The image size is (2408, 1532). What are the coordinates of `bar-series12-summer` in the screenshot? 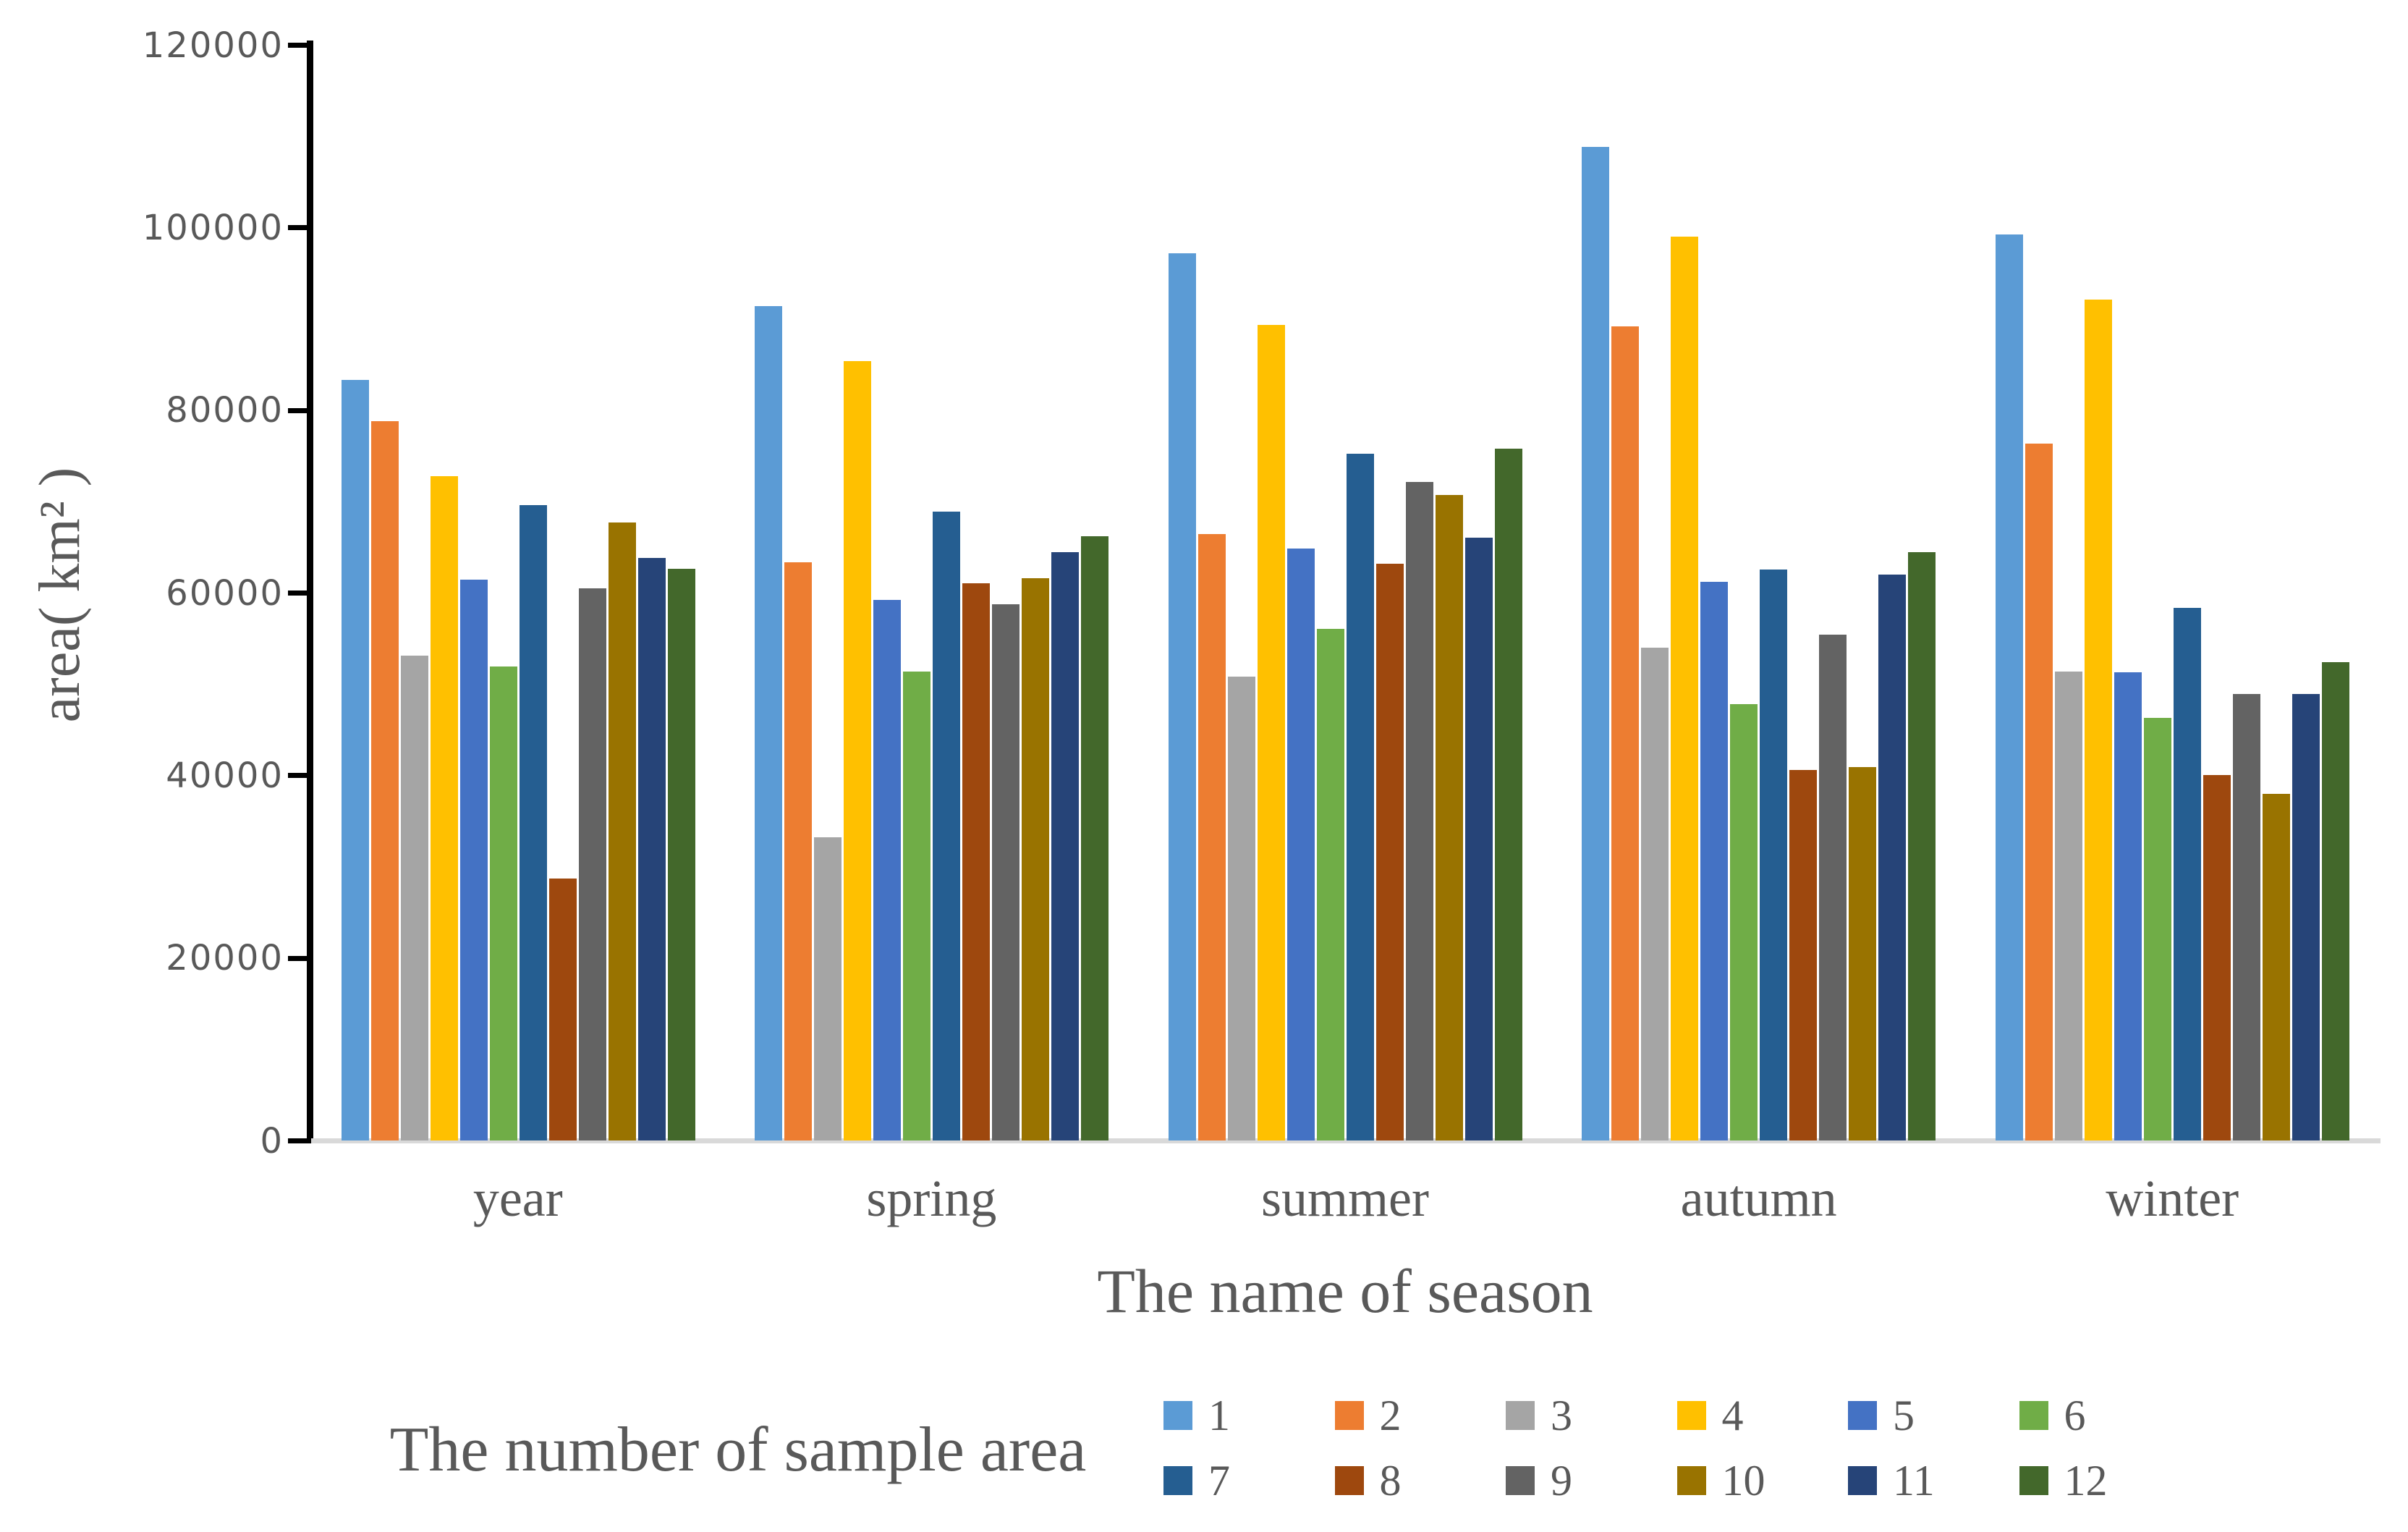 It's located at (1508, 795).